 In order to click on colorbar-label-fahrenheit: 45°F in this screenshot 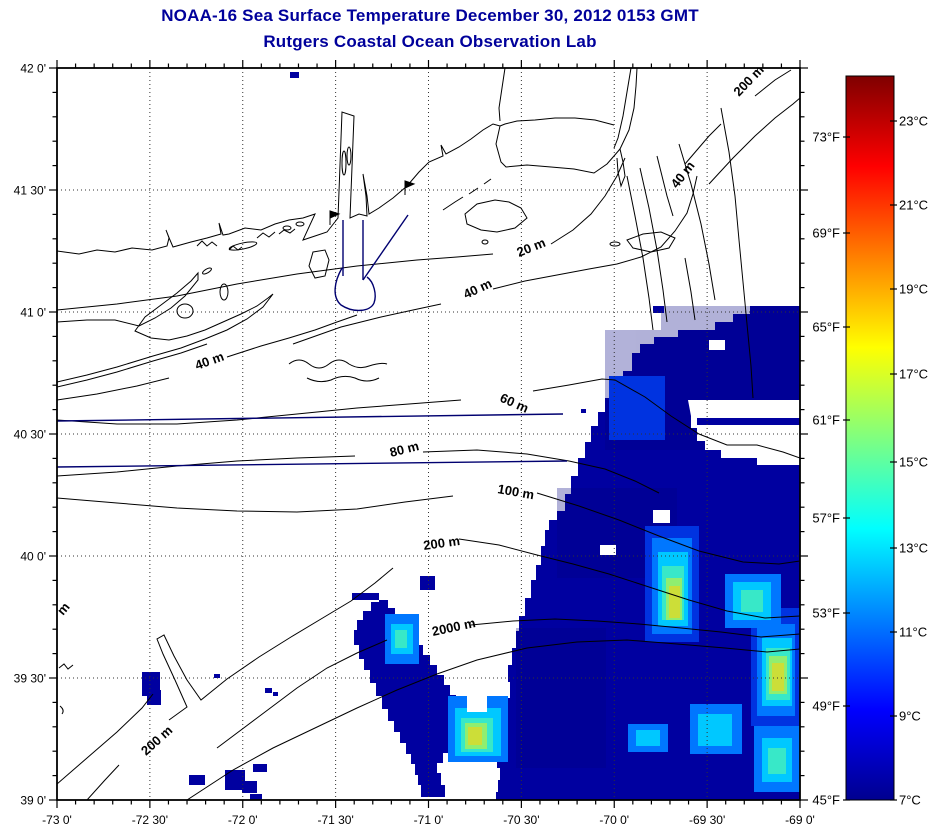, I will do `click(826, 800)`.